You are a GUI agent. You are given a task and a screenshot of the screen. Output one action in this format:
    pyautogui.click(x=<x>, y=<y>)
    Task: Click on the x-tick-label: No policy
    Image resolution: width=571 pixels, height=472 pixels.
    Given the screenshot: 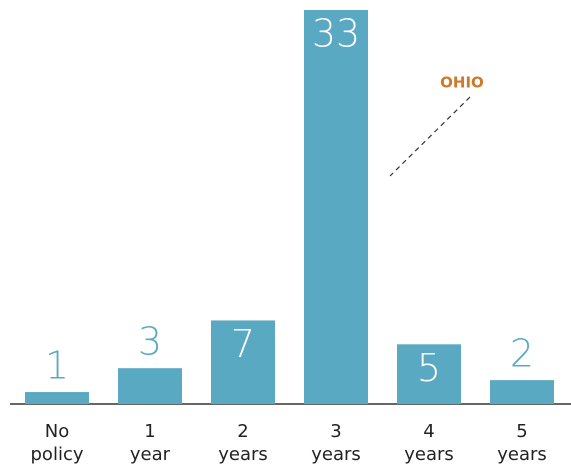 What is the action you would take?
    pyautogui.click(x=57, y=443)
    